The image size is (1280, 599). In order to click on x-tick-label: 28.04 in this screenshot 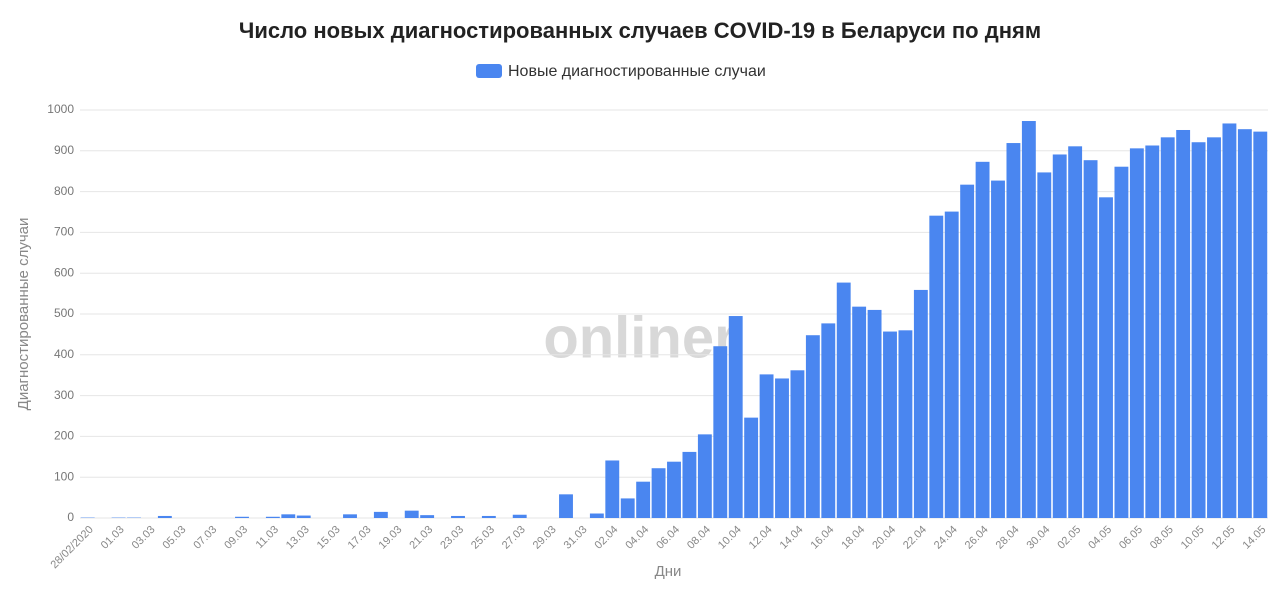, I will do `click(1008, 538)`.